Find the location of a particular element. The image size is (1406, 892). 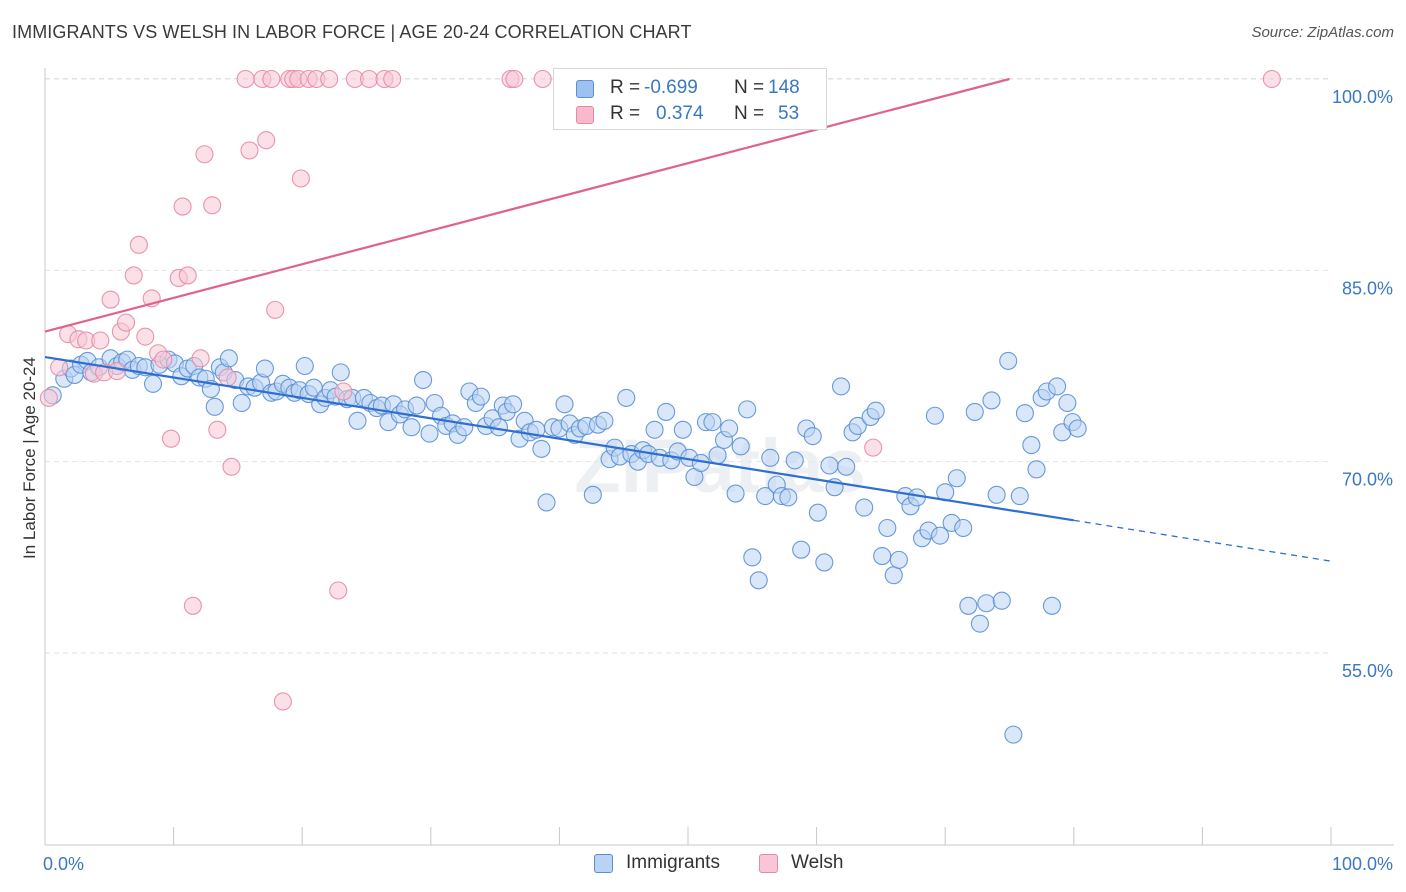

source-attribution: Source: ZipAtlas.com is located at coordinates (1322, 32).